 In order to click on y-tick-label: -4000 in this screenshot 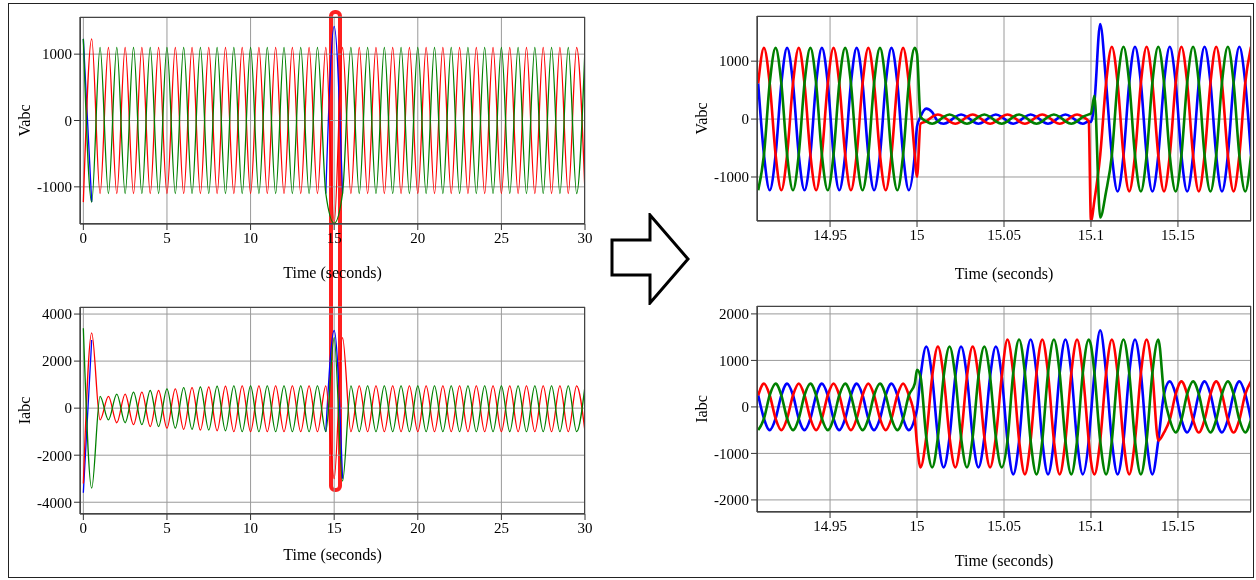, I will do `click(54, 502)`.